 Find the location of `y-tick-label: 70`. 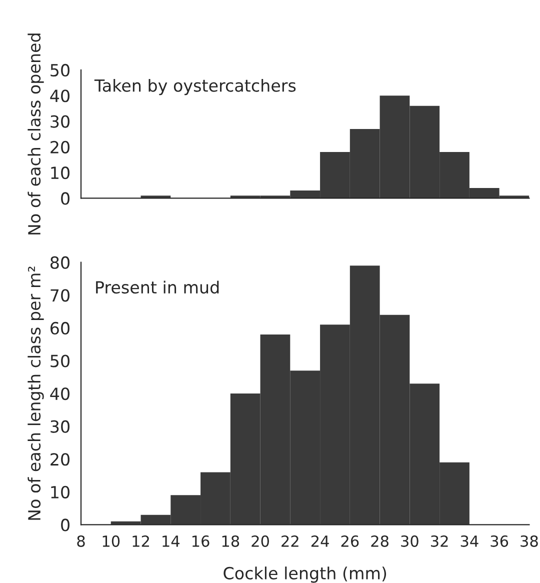

y-tick-label: 70 is located at coordinates (60, 295).